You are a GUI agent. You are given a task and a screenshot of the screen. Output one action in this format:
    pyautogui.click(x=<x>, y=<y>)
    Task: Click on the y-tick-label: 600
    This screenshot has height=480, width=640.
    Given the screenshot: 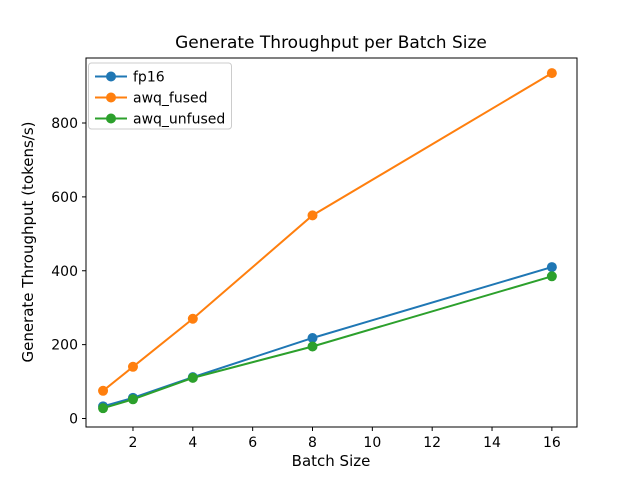 What is the action you would take?
    pyautogui.click(x=64, y=198)
    